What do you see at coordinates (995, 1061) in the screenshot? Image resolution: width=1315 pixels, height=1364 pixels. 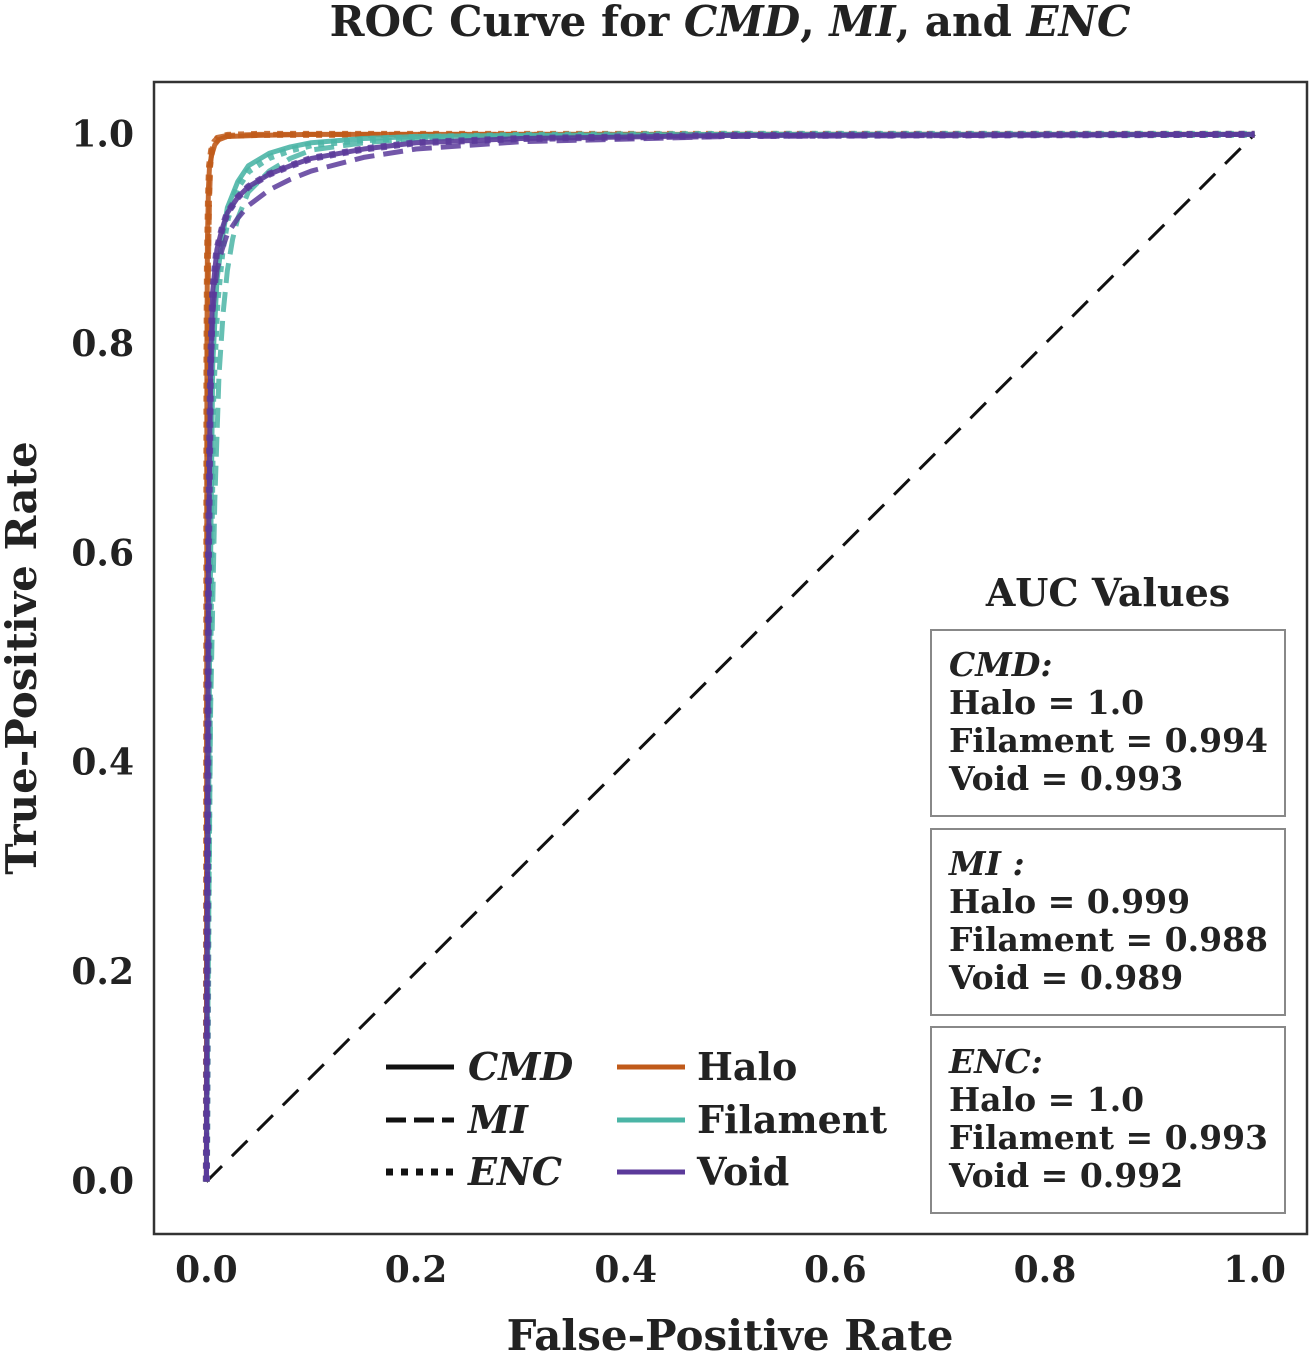 I see `auc-box-enc-method: ENC:` at bounding box center [995, 1061].